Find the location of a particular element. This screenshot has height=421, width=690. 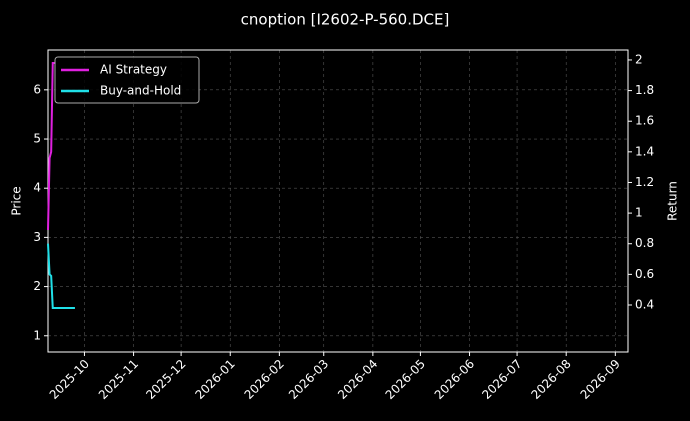

line-series is located at coordinates (61, 276).